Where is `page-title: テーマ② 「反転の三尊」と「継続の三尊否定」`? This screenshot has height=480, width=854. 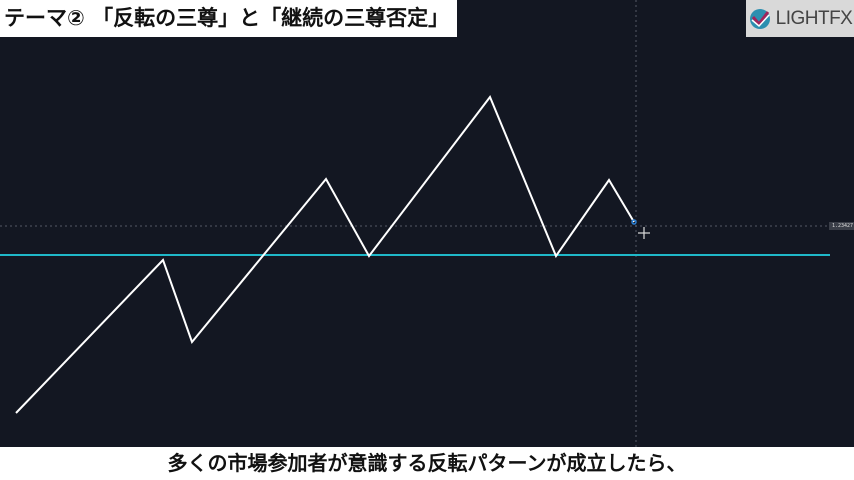 page-title: テーマ② 「反転の三尊」と「継続の三尊否定」 is located at coordinates (229, 18).